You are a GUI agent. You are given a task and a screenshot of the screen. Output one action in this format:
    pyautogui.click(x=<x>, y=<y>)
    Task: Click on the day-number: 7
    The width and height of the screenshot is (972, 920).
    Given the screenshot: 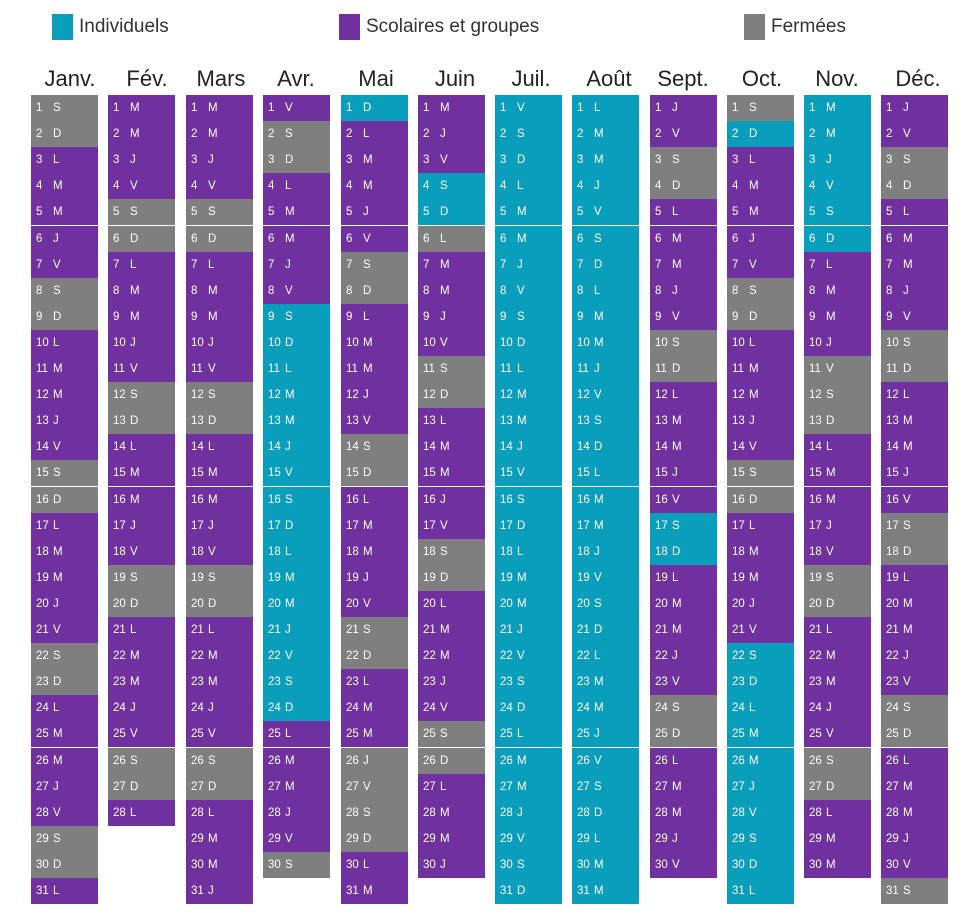 What is the action you would take?
    pyautogui.click(x=658, y=264)
    